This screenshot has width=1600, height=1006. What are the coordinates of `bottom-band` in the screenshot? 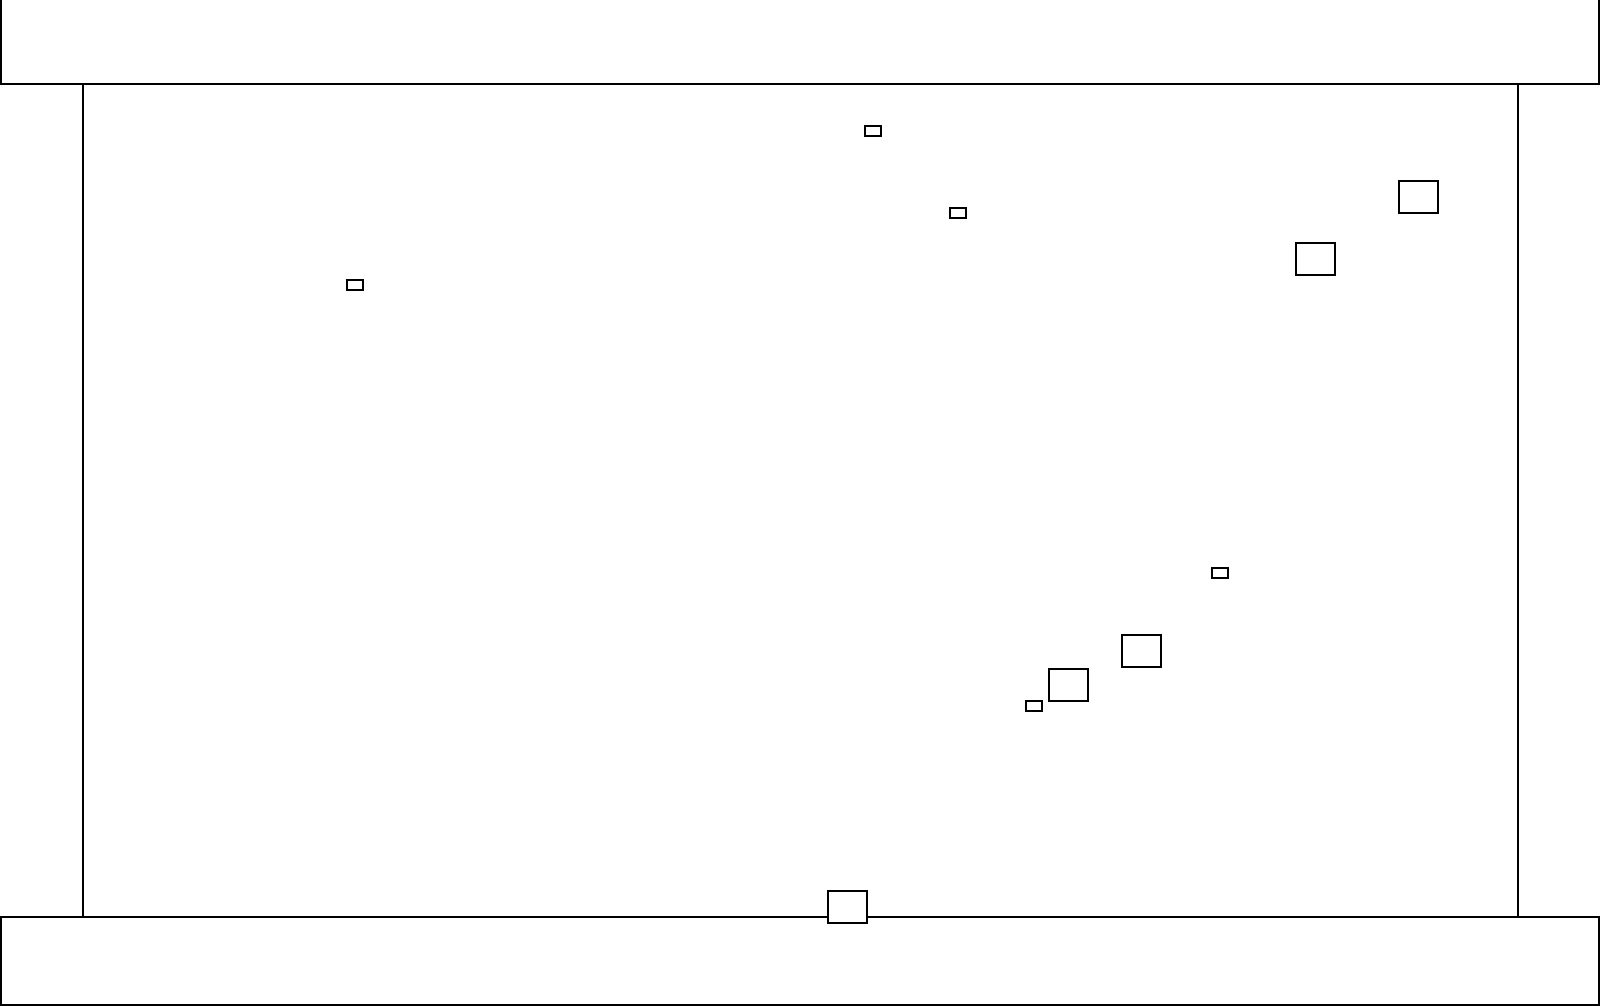 It's located at (800, 961).